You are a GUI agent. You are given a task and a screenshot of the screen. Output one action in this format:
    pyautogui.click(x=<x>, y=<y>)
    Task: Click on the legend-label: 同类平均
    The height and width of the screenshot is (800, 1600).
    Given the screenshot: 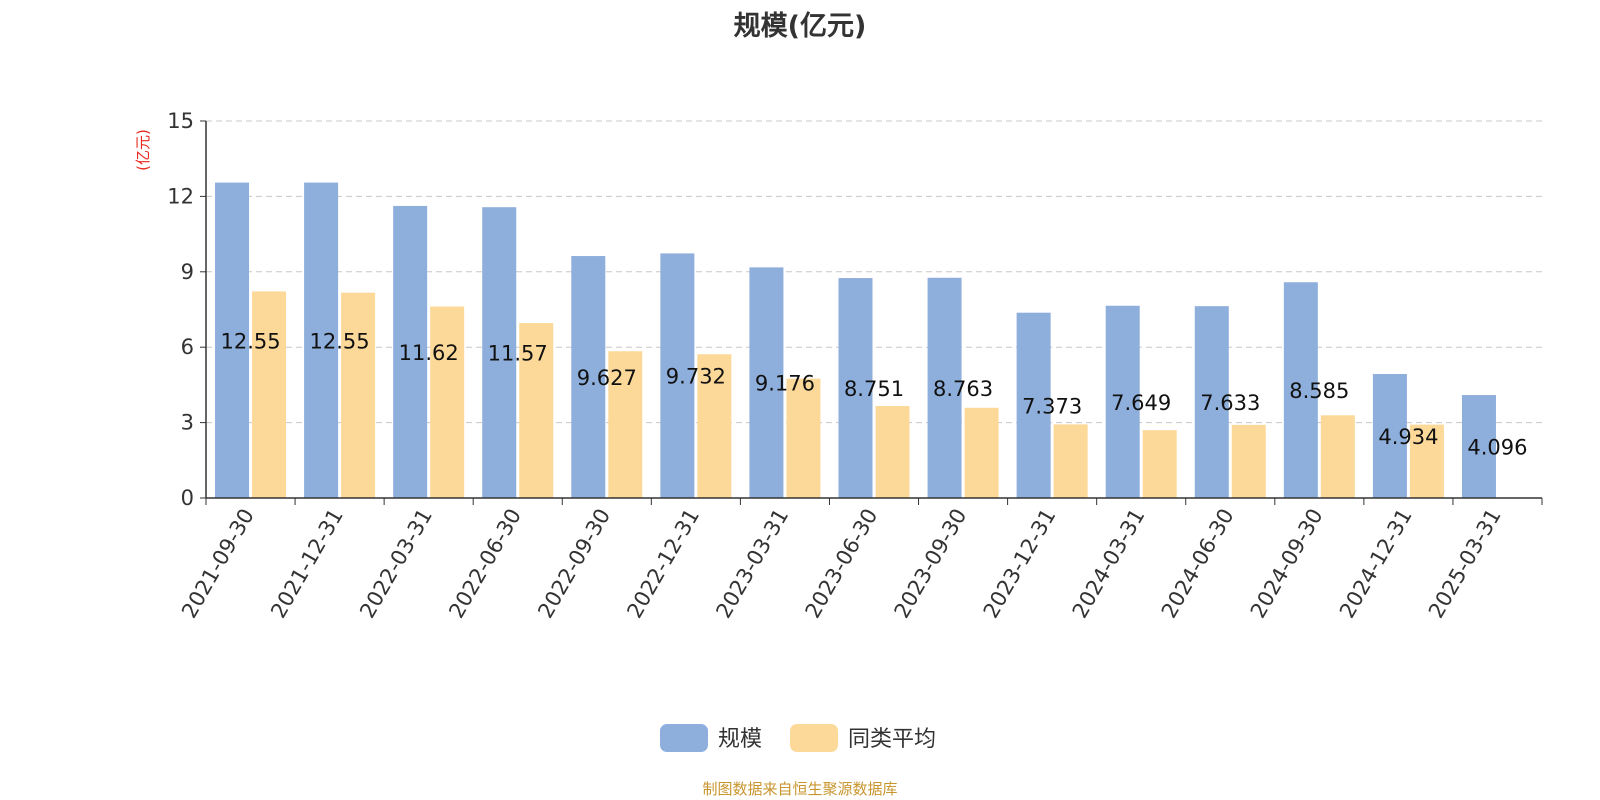 What is the action you would take?
    pyautogui.click(x=892, y=739)
    